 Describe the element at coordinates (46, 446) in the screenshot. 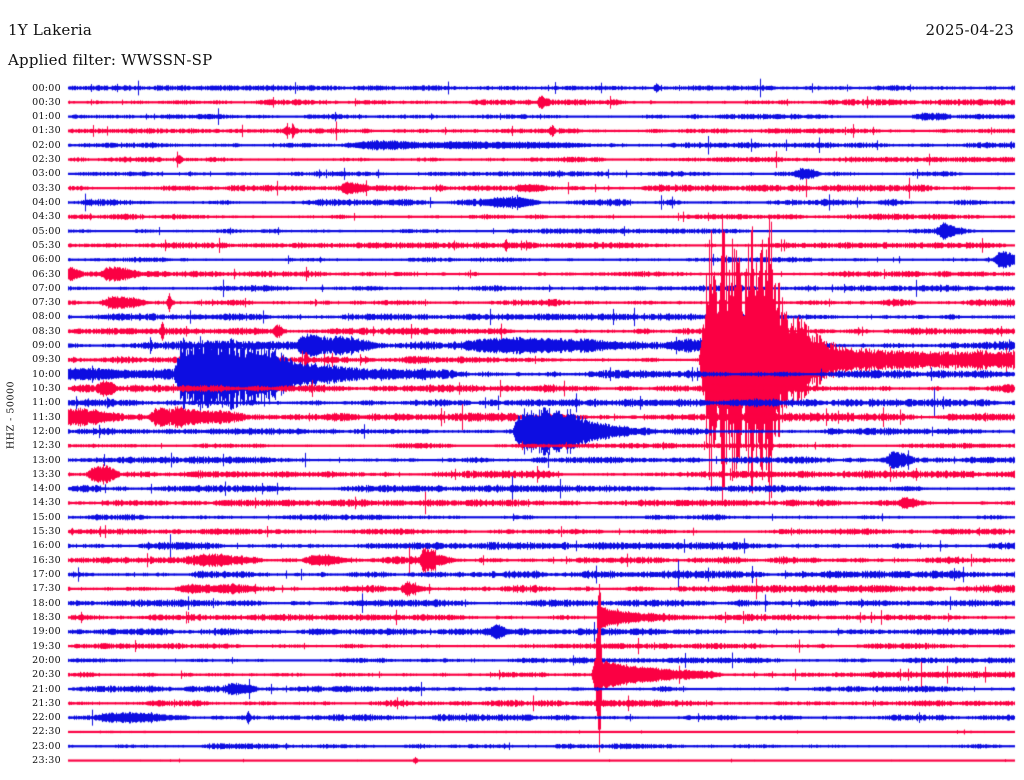

I see `time-label: 12:30` at that location.